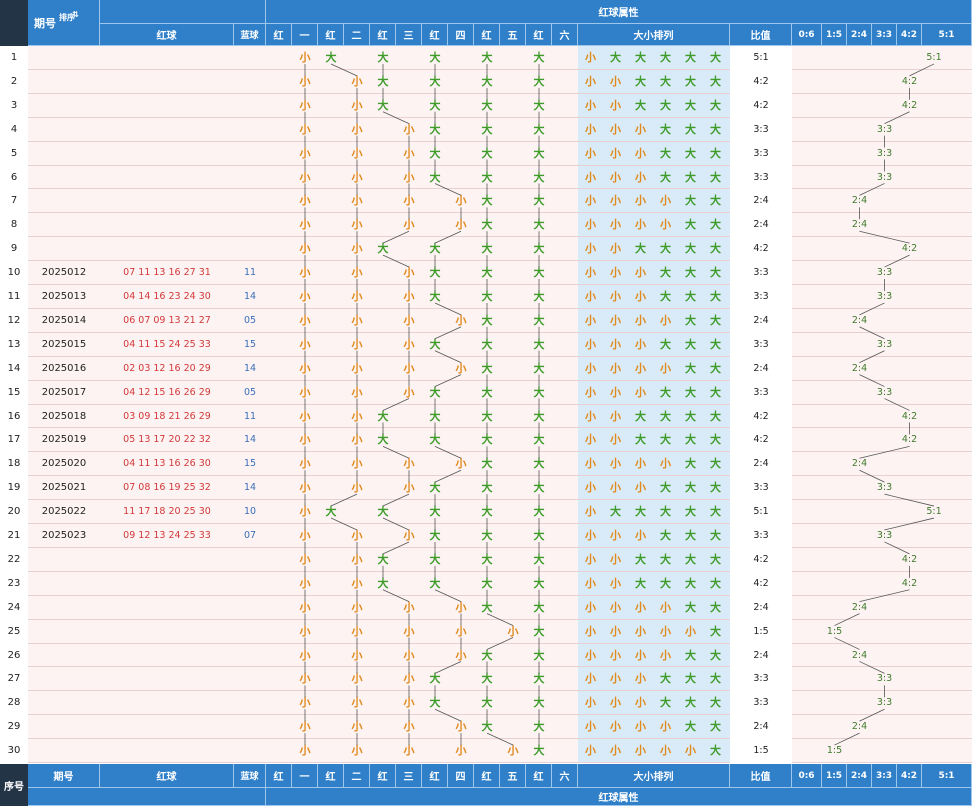  I want to click on footer-ratio: 比值, so click(761, 776).